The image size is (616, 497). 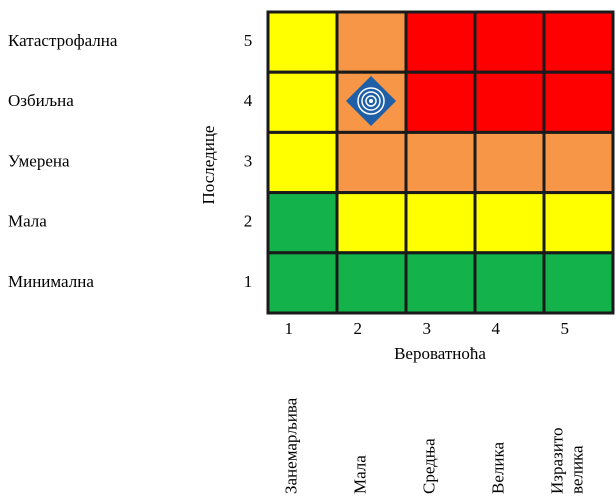 What do you see at coordinates (495, 328) in the screenshot?
I see `column-level: 4` at bounding box center [495, 328].